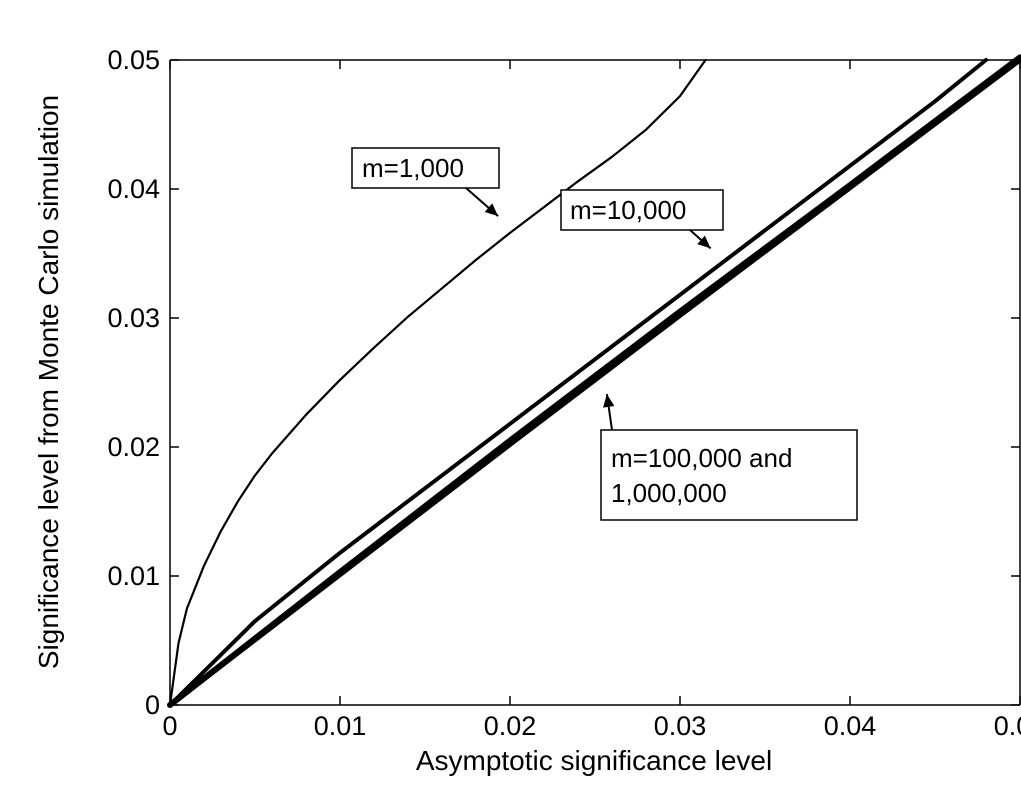 The height and width of the screenshot is (809, 1021). What do you see at coordinates (133, 576) in the screenshot?
I see `y-tick-label: 0.01` at bounding box center [133, 576].